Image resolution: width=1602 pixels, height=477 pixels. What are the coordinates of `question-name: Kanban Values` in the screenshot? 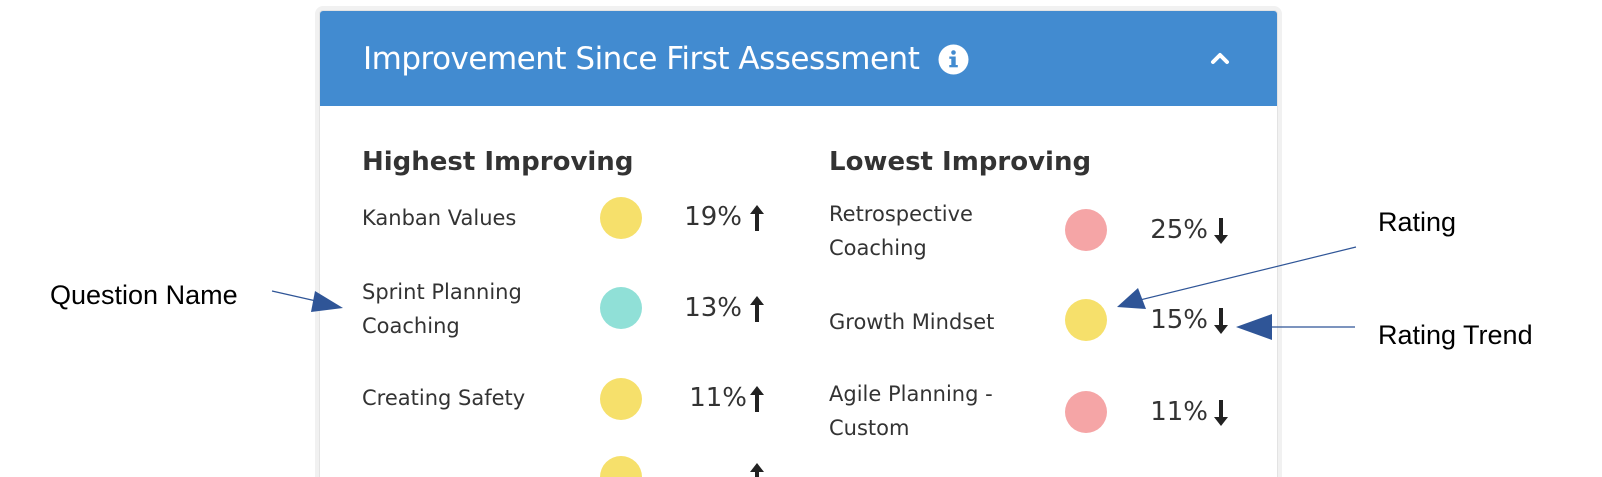 It's located at (439, 218).